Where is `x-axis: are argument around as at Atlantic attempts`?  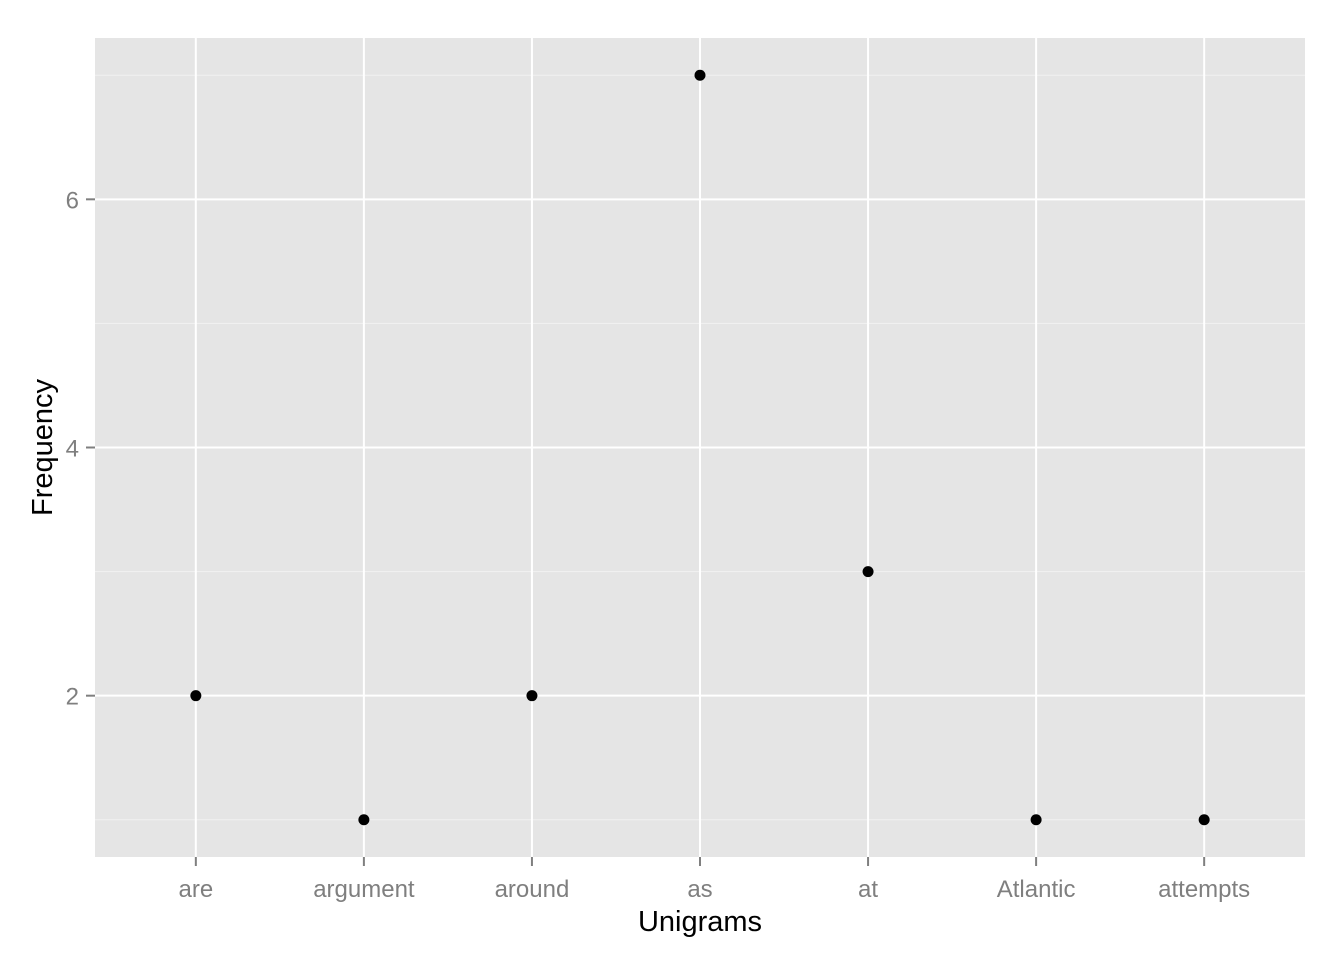 x-axis: are argument around as at Atlantic attempts is located at coordinates (714, 880).